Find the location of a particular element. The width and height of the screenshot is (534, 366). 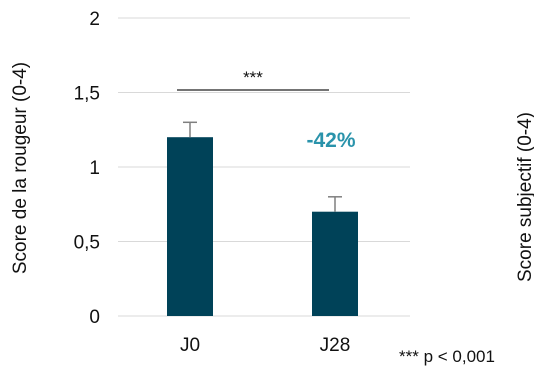

y-axis-title: Score de la rougeur (0-4) is located at coordinates (20, 168).